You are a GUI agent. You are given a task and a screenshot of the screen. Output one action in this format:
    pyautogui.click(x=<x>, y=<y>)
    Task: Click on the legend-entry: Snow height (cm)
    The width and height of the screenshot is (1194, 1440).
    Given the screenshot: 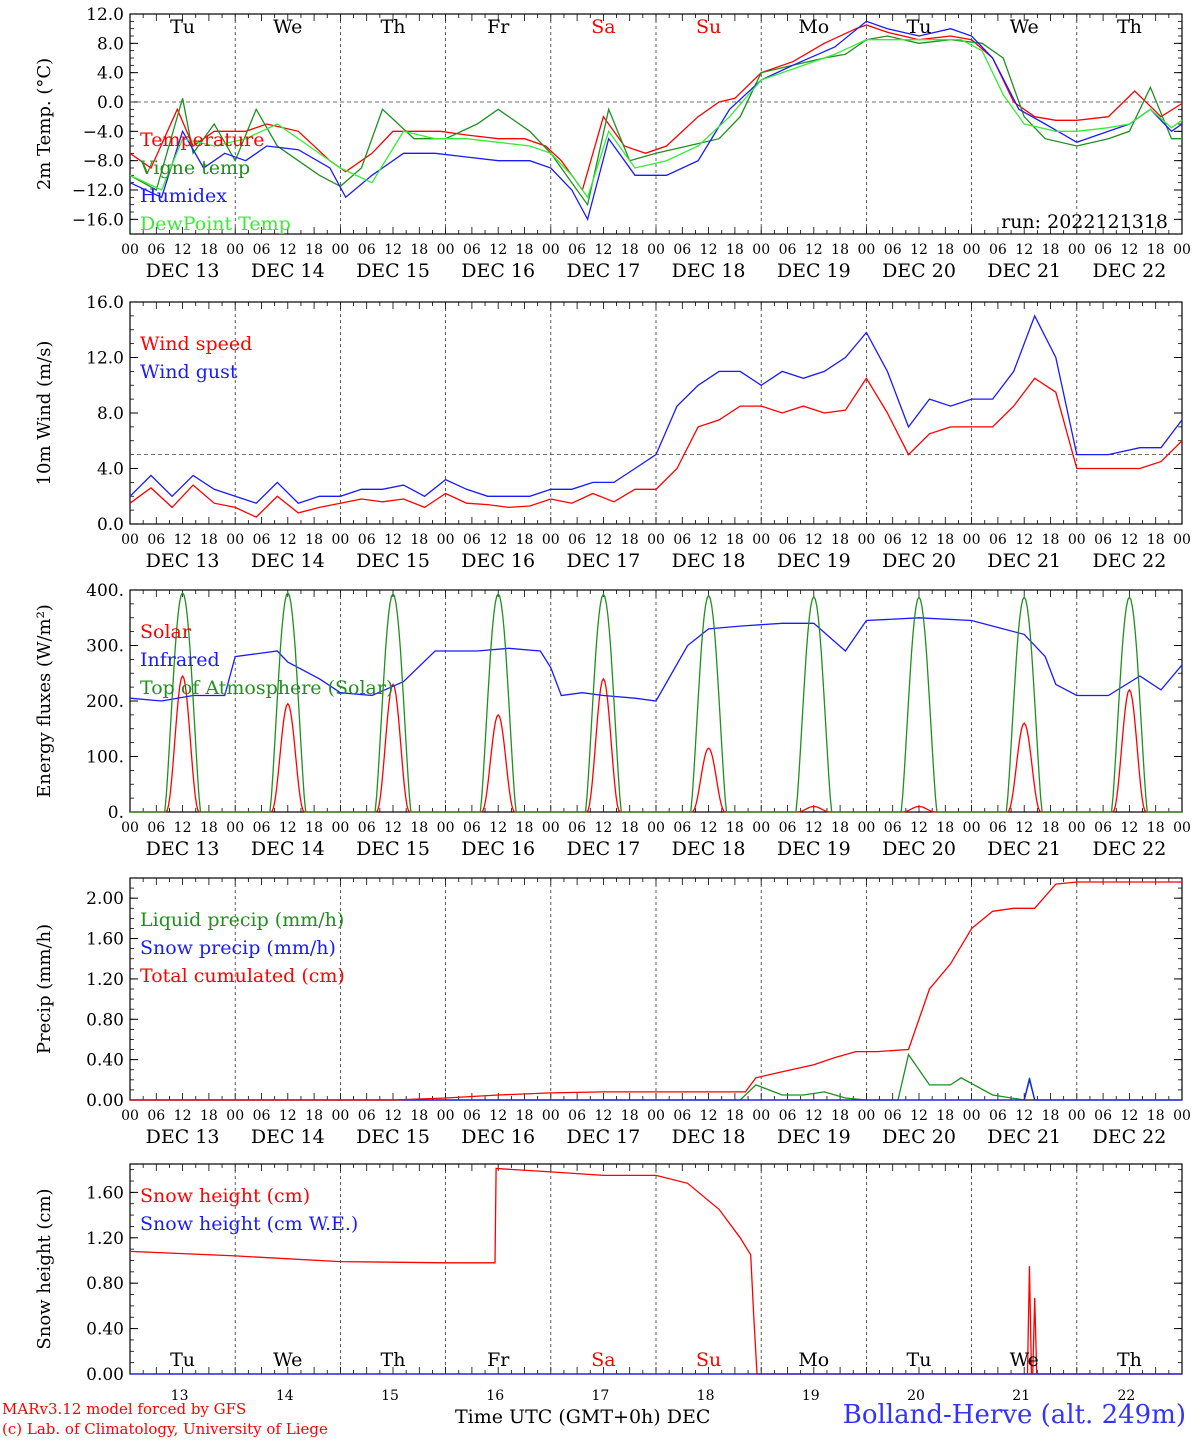 What is the action you would take?
    pyautogui.click(x=225, y=1196)
    